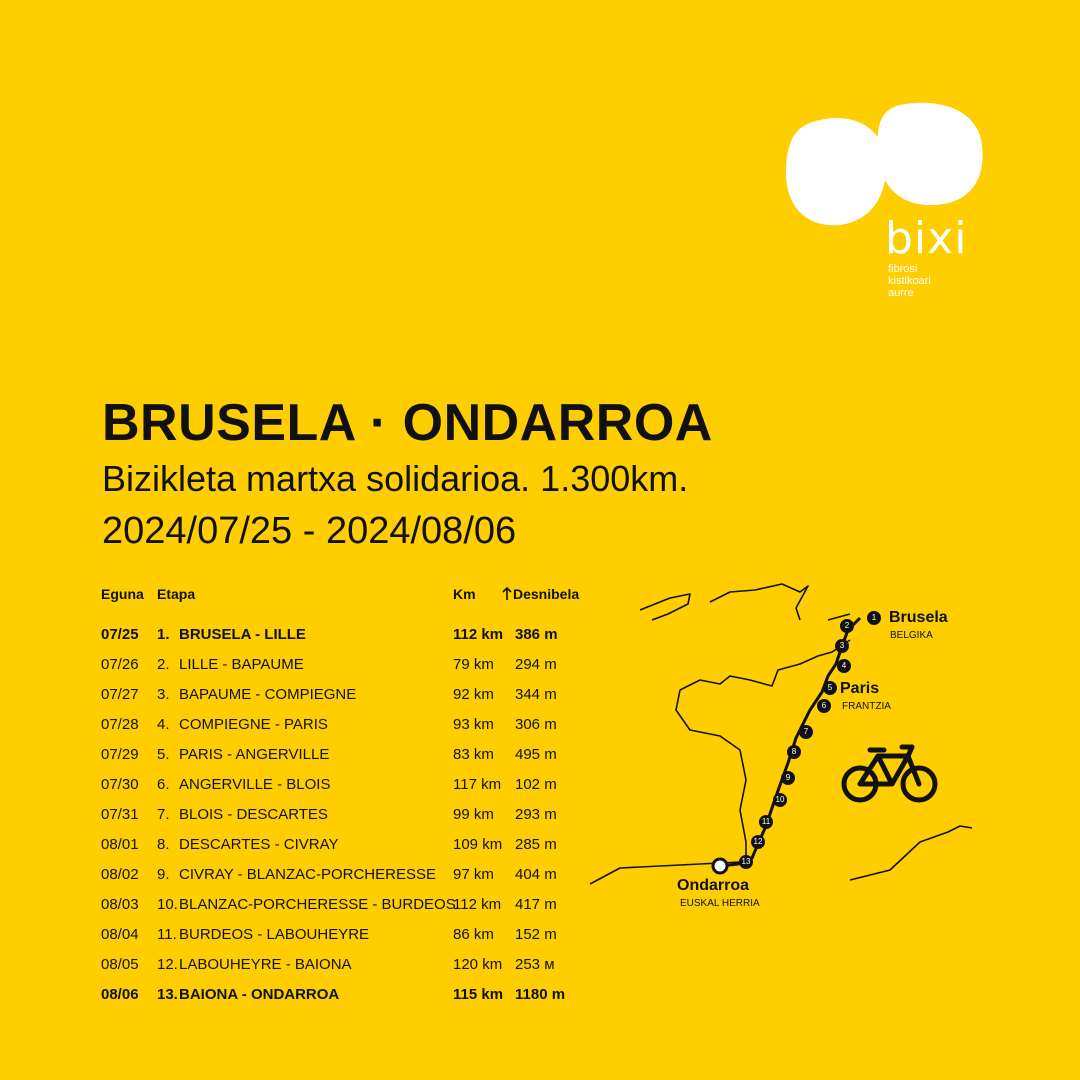 The width and height of the screenshot is (1080, 1080). Describe the element at coordinates (536, 904) in the screenshot. I see `row-elevation: 417 m` at that location.